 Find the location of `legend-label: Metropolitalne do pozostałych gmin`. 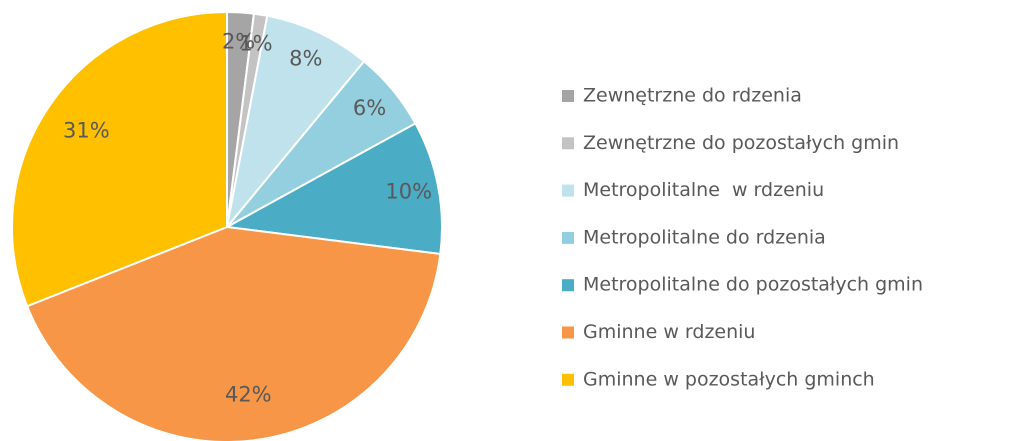

legend-label: Metropolitalne do pozostałych gmin is located at coordinates (753, 285).